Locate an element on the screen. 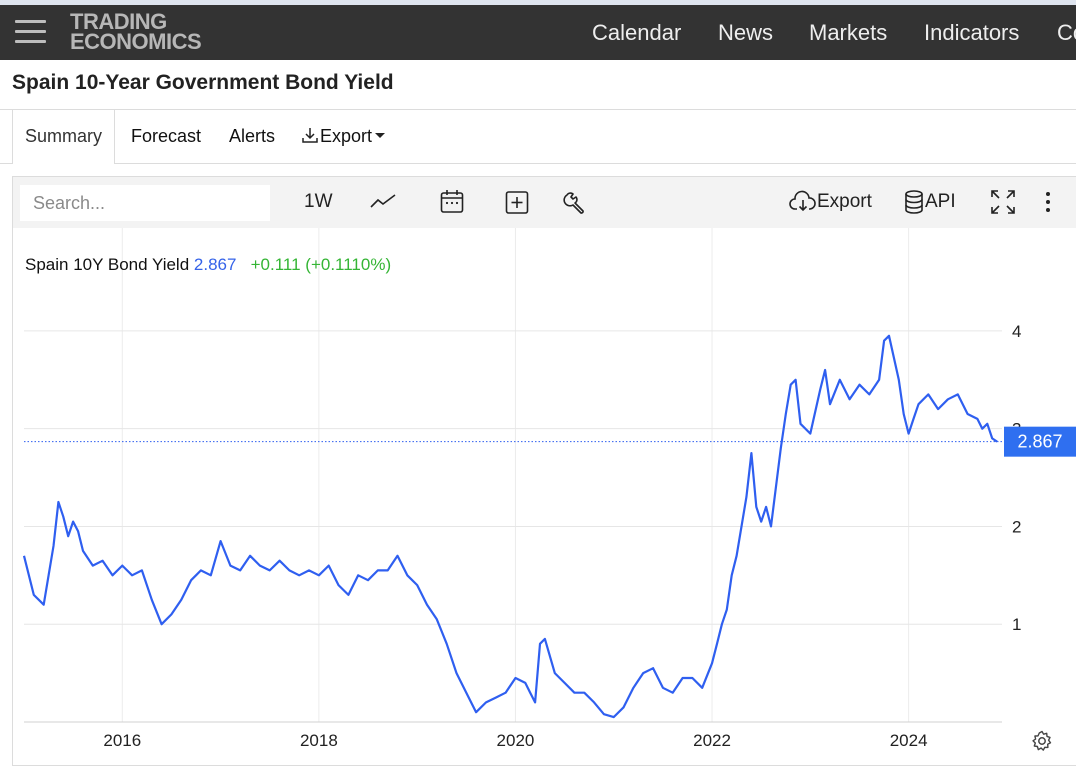  nav-link-countries: Co is located at coordinates (1066, 32).